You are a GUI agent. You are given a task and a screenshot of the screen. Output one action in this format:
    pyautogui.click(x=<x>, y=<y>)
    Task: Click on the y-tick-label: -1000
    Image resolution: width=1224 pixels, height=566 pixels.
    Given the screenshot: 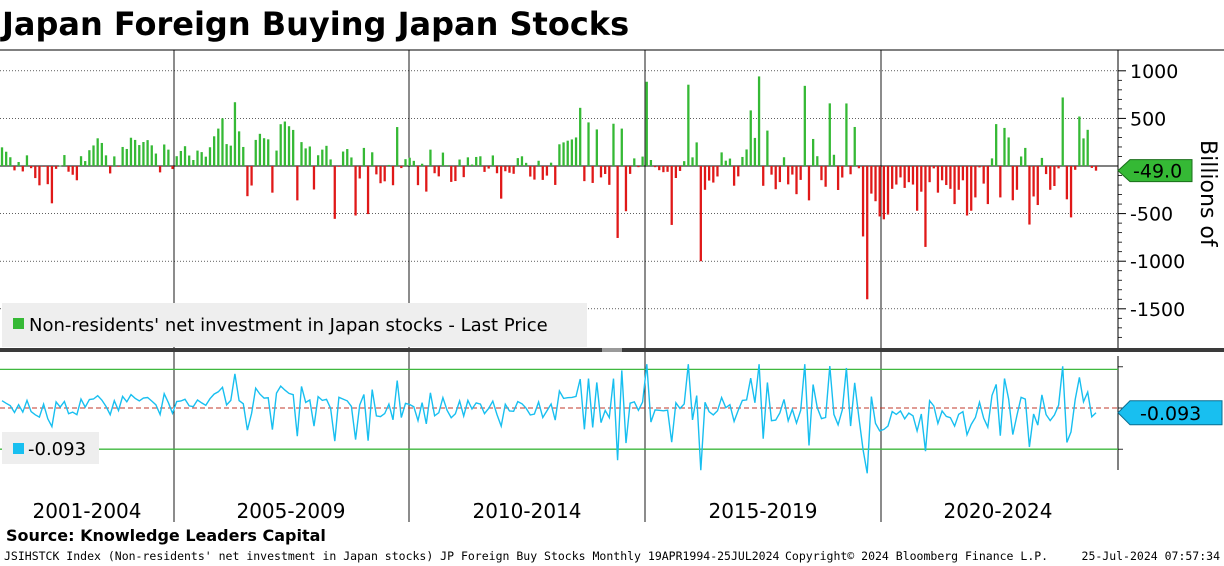 What is the action you would take?
    pyautogui.click(x=1157, y=262)
    